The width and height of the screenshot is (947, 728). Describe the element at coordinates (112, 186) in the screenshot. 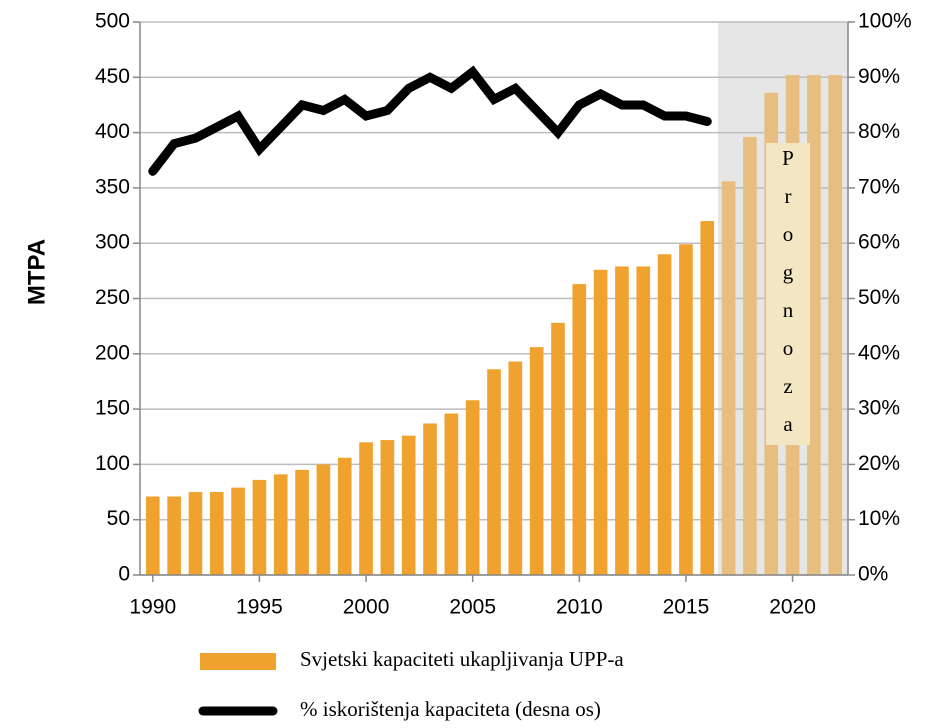

I see `y-tick-label: 350` at that location.